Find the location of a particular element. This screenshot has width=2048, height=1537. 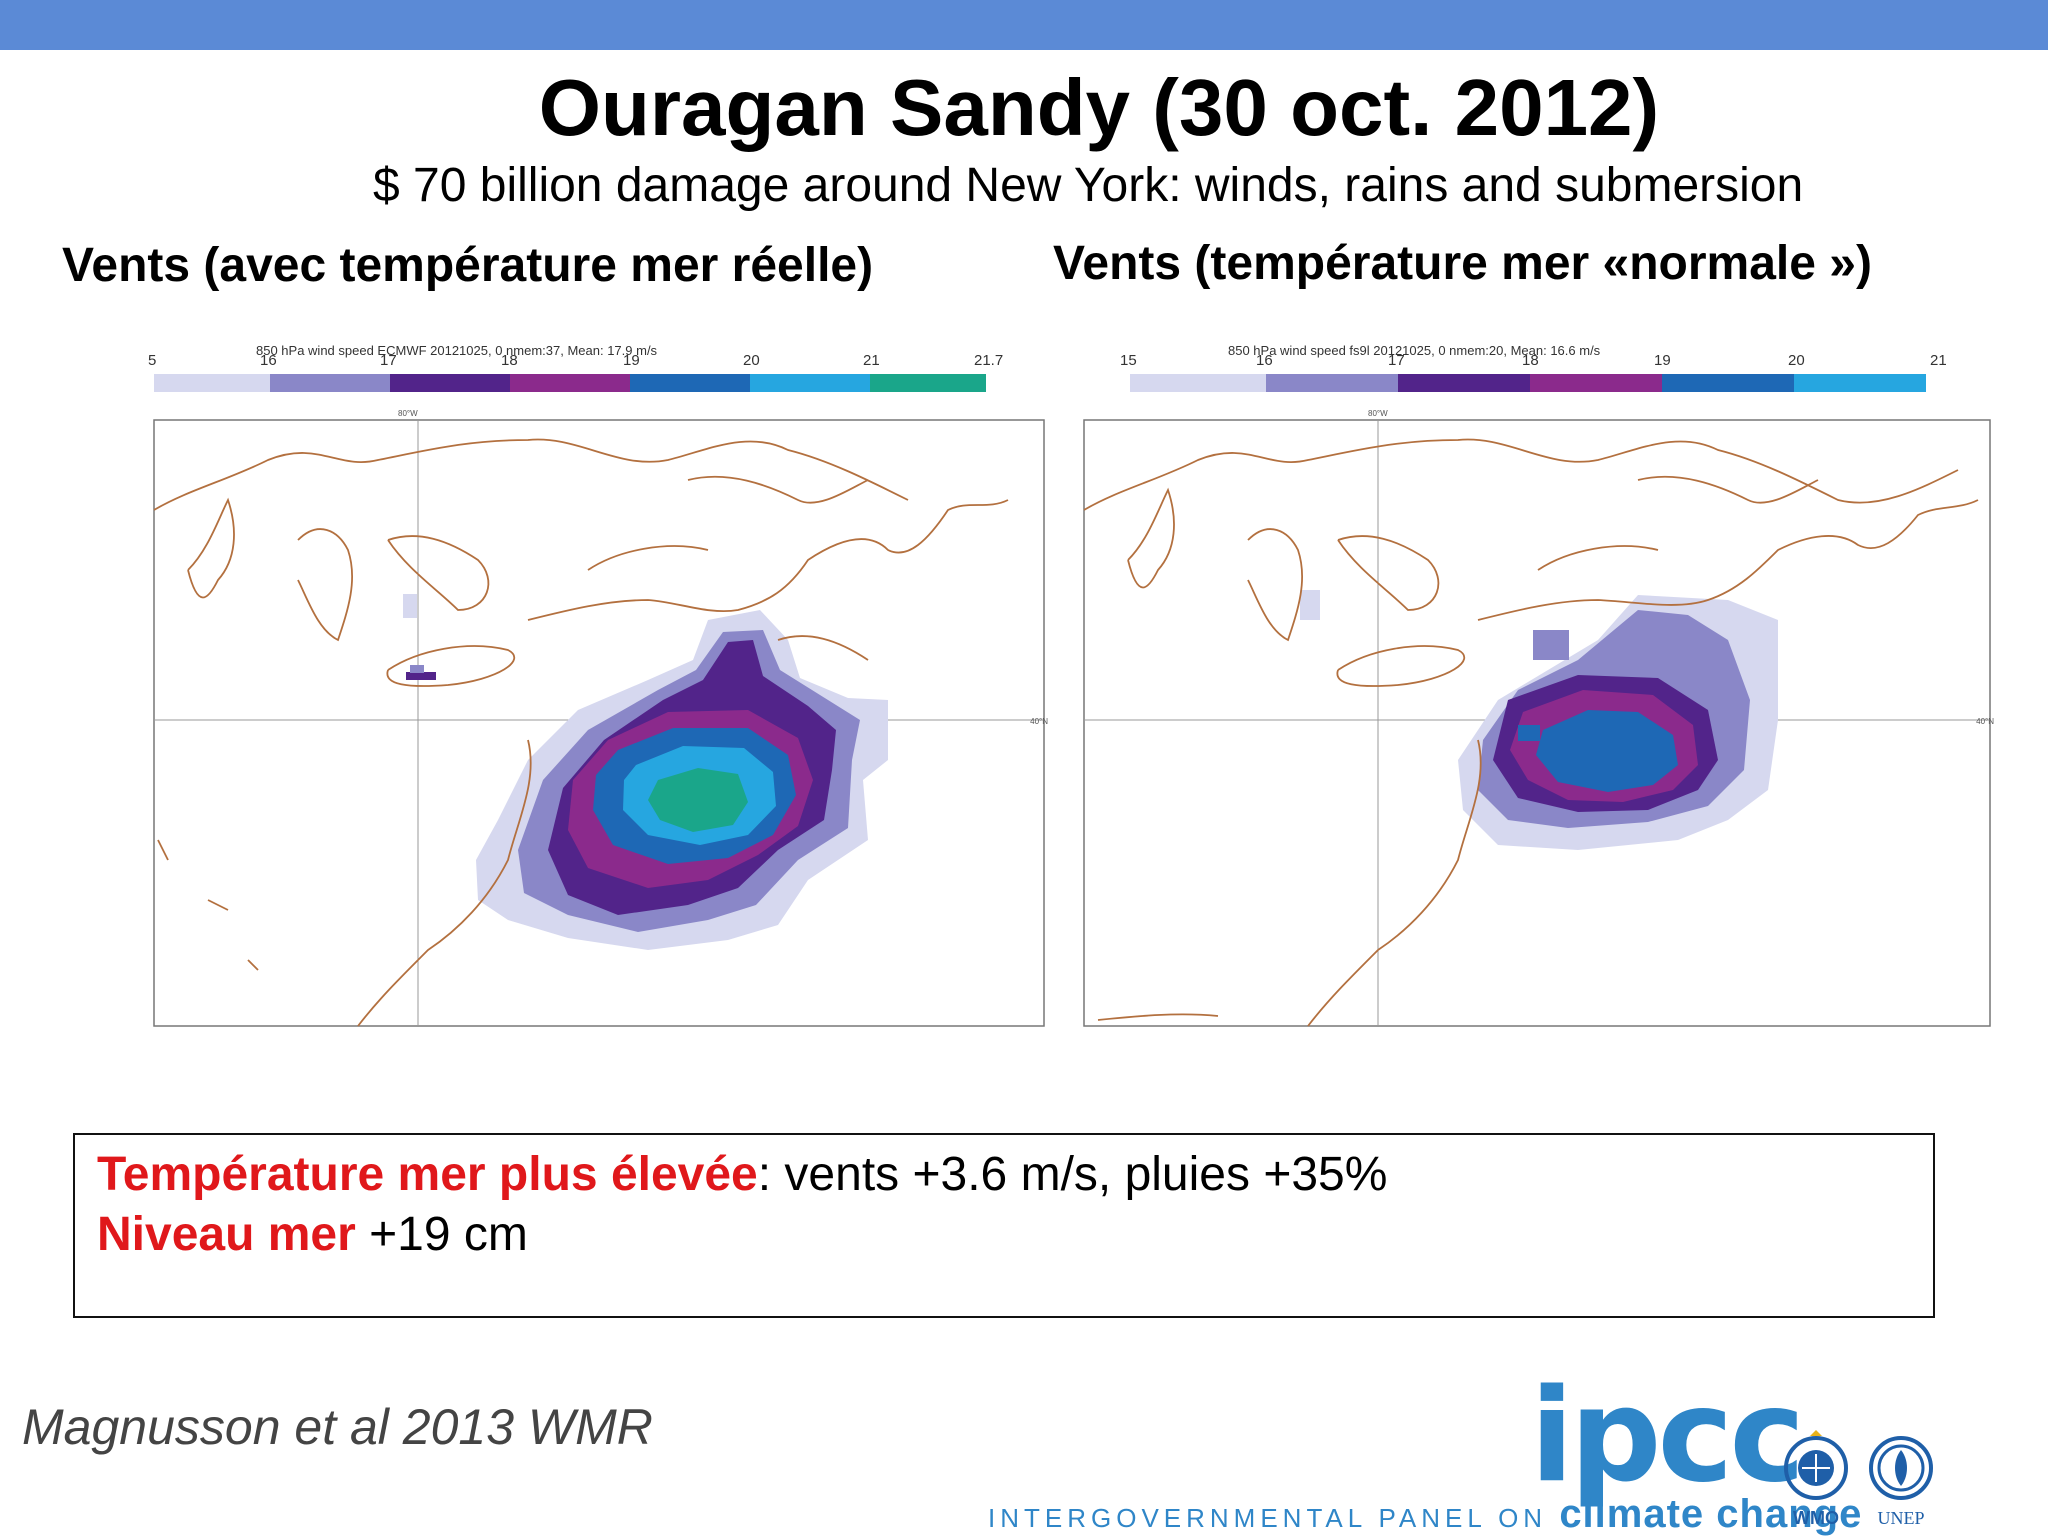

right-tick-4: 19 is located at coordinates (1662, 360).